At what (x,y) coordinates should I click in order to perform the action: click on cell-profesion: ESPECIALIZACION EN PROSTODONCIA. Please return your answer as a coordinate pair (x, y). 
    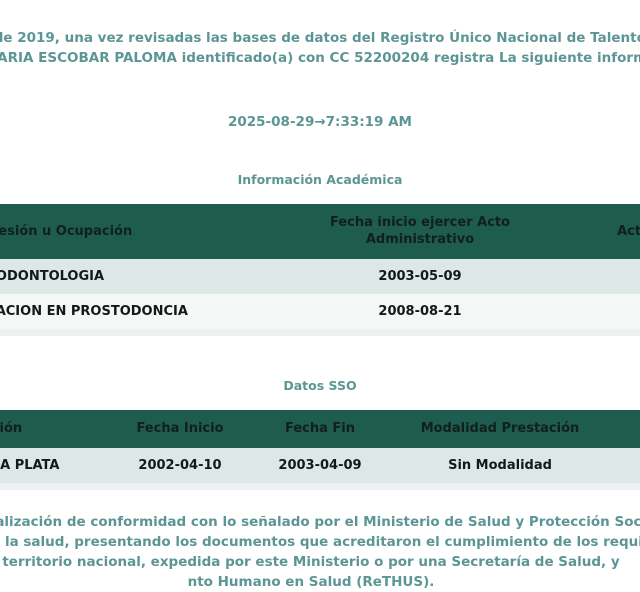
    Looking at the image, I should click on (145, 311).